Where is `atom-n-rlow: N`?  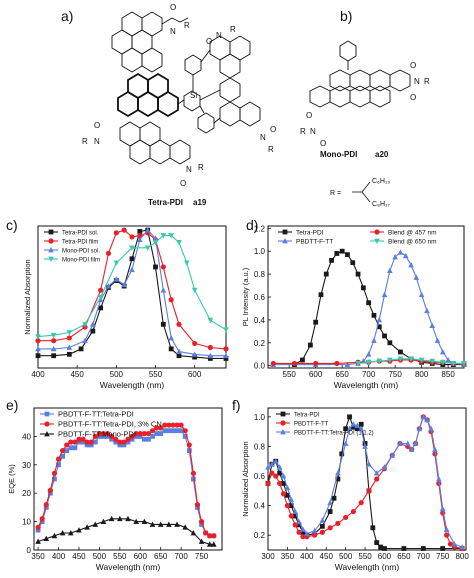
atom-n-rlow: N is located at coordinates (263, 137).